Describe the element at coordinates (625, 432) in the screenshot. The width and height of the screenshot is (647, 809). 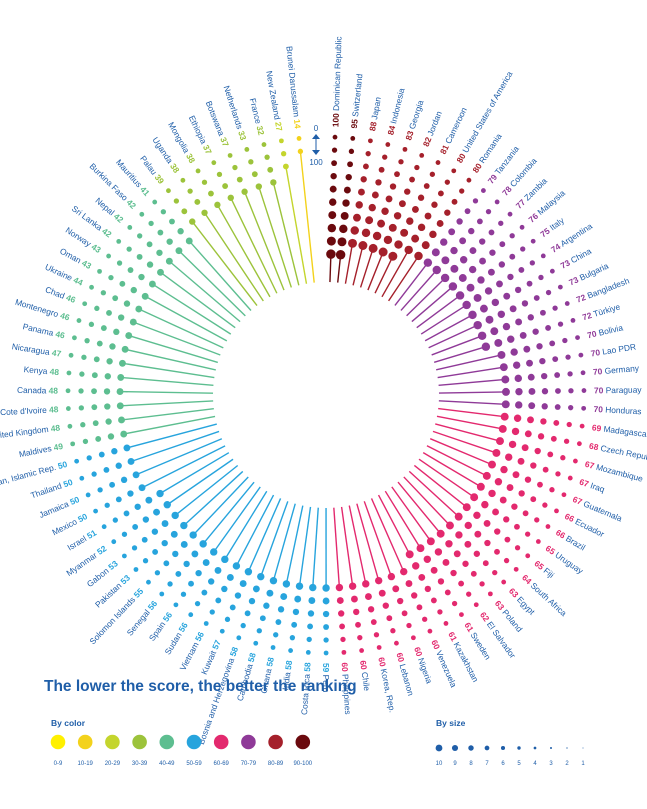
I see `country-name: Madagascar` at that location.